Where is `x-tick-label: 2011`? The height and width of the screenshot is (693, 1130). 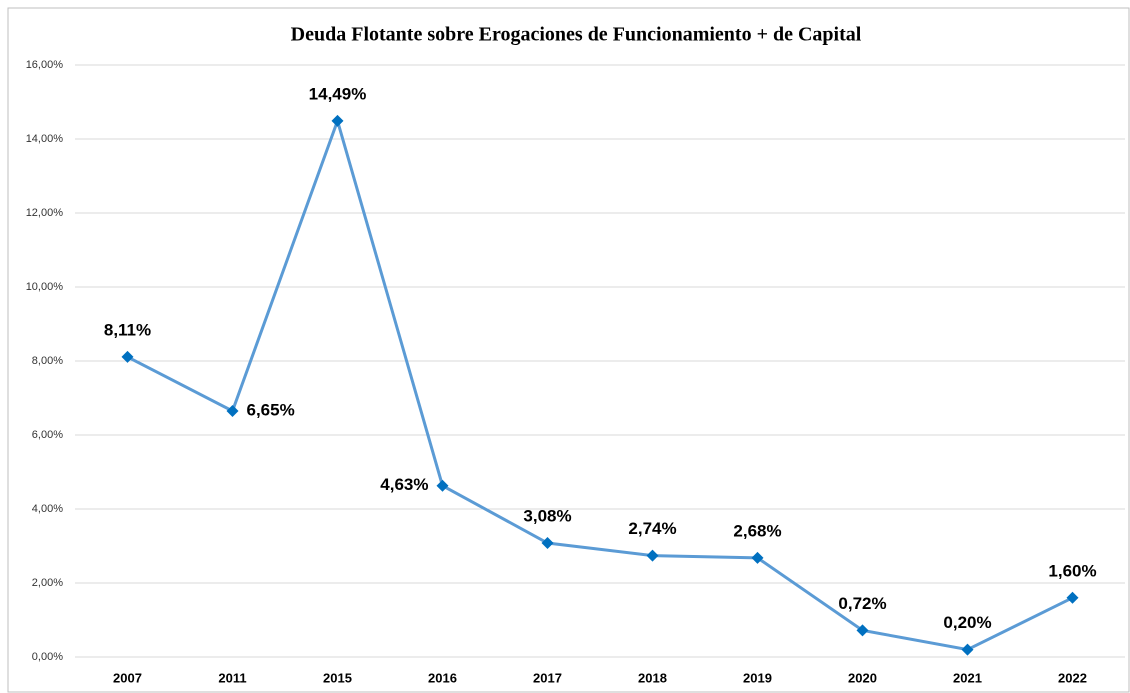 x-tick-label: 2011 is located at coordinates (232, 677).